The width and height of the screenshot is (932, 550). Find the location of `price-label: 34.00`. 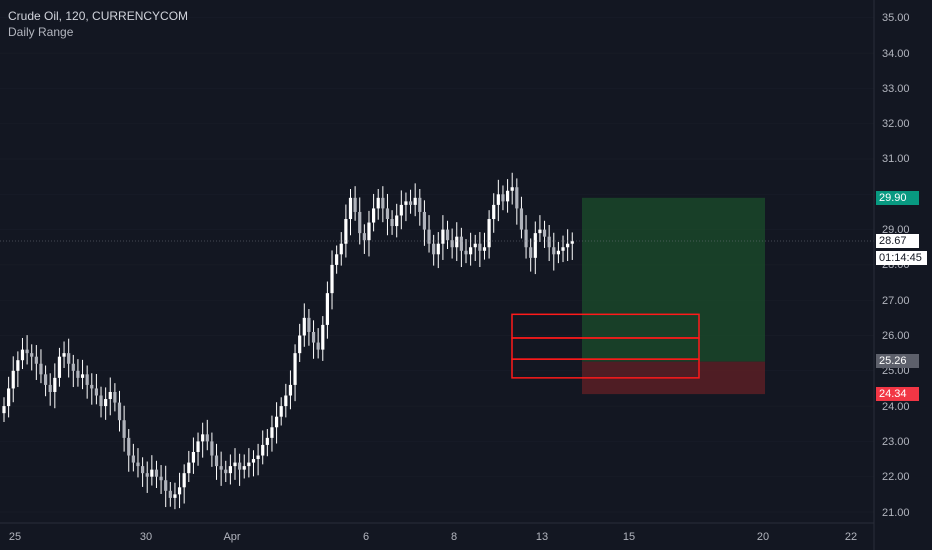

price-label: 34.00 is located at coordinates (896, 54).